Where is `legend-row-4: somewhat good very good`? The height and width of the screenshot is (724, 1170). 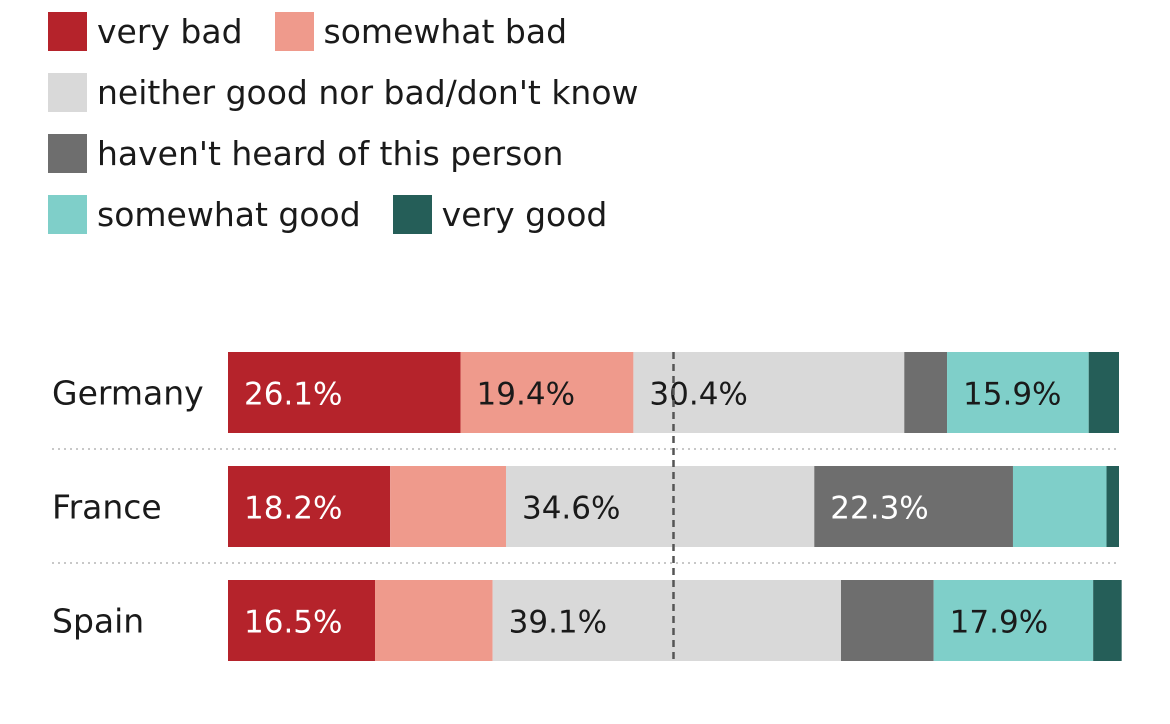 legend-row-4: somewhat good very good is located at coordinates (343, 214).